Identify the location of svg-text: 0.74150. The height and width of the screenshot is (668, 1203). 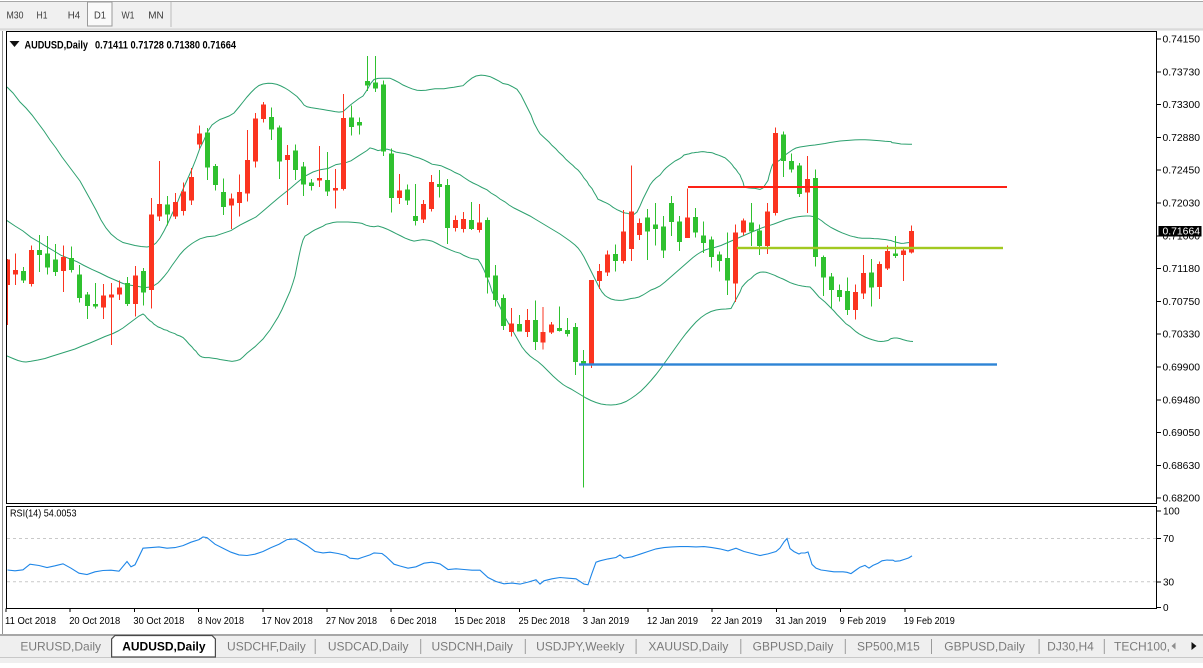
(1182, 40).